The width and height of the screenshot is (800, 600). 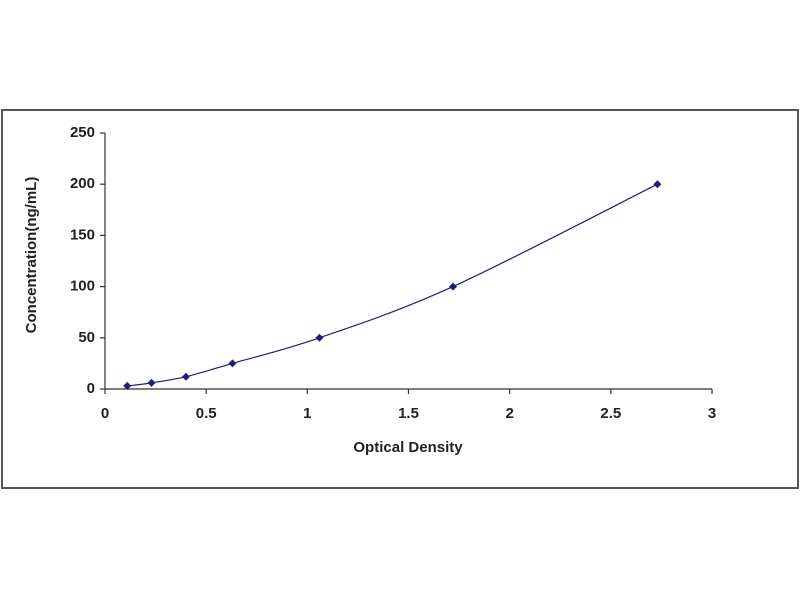 What do you see at coordinates (206, 413) in the screenshot?
I see `x-tick-label: 0.5` at bounding box center [206, 413].